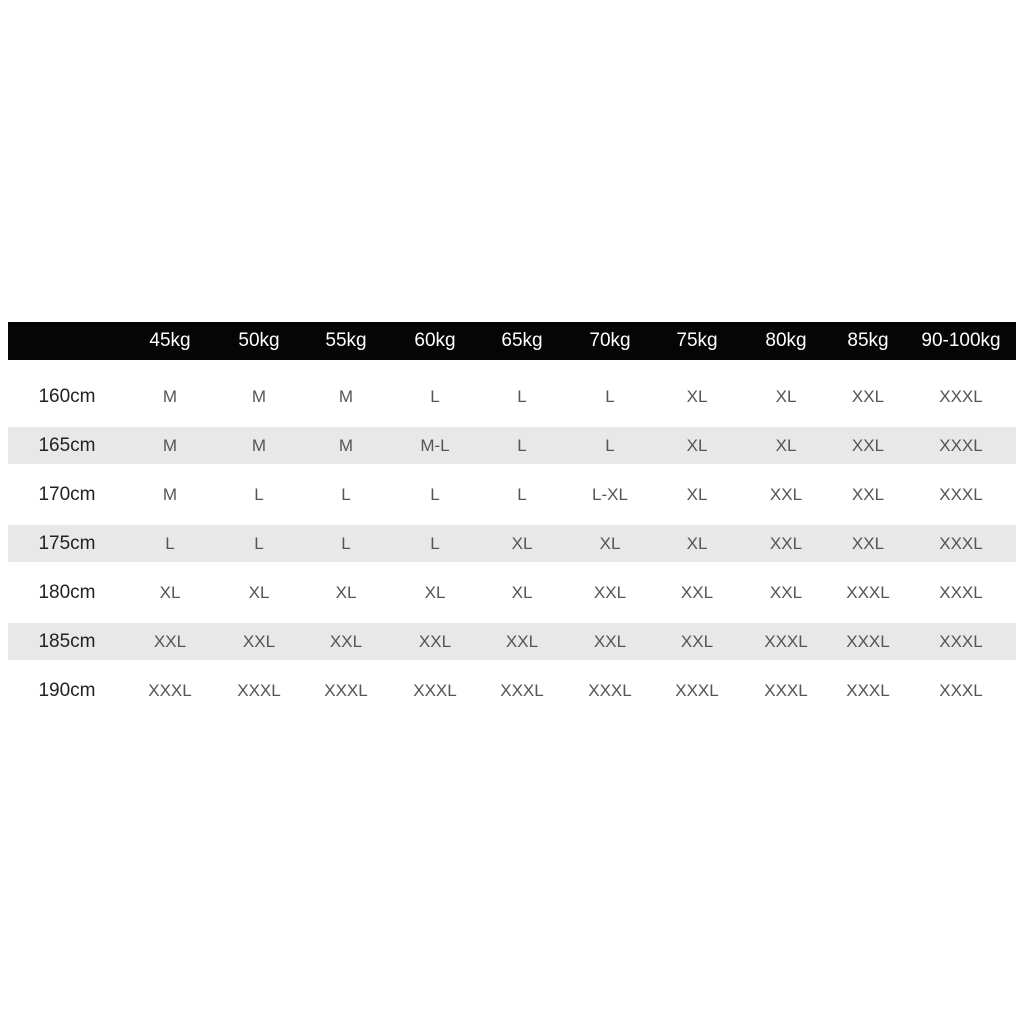 The width and height of the screenshot is (1024, 1024). I want to click on row-label: 180cm, so click(67, 592).